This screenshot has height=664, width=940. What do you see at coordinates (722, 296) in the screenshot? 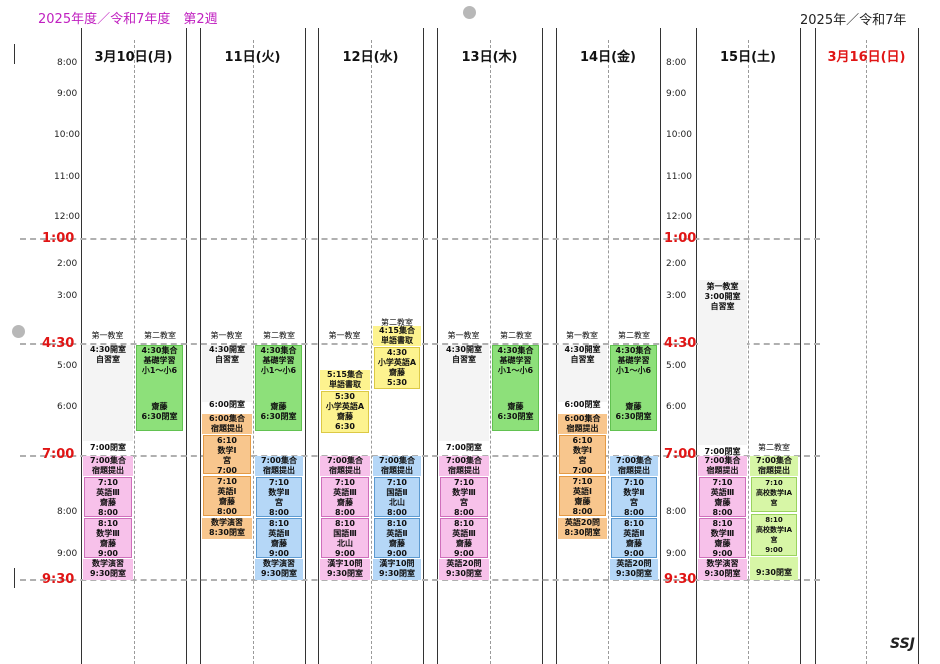
I see `event-line: 3:00開室` at bounding box center [722, 296].